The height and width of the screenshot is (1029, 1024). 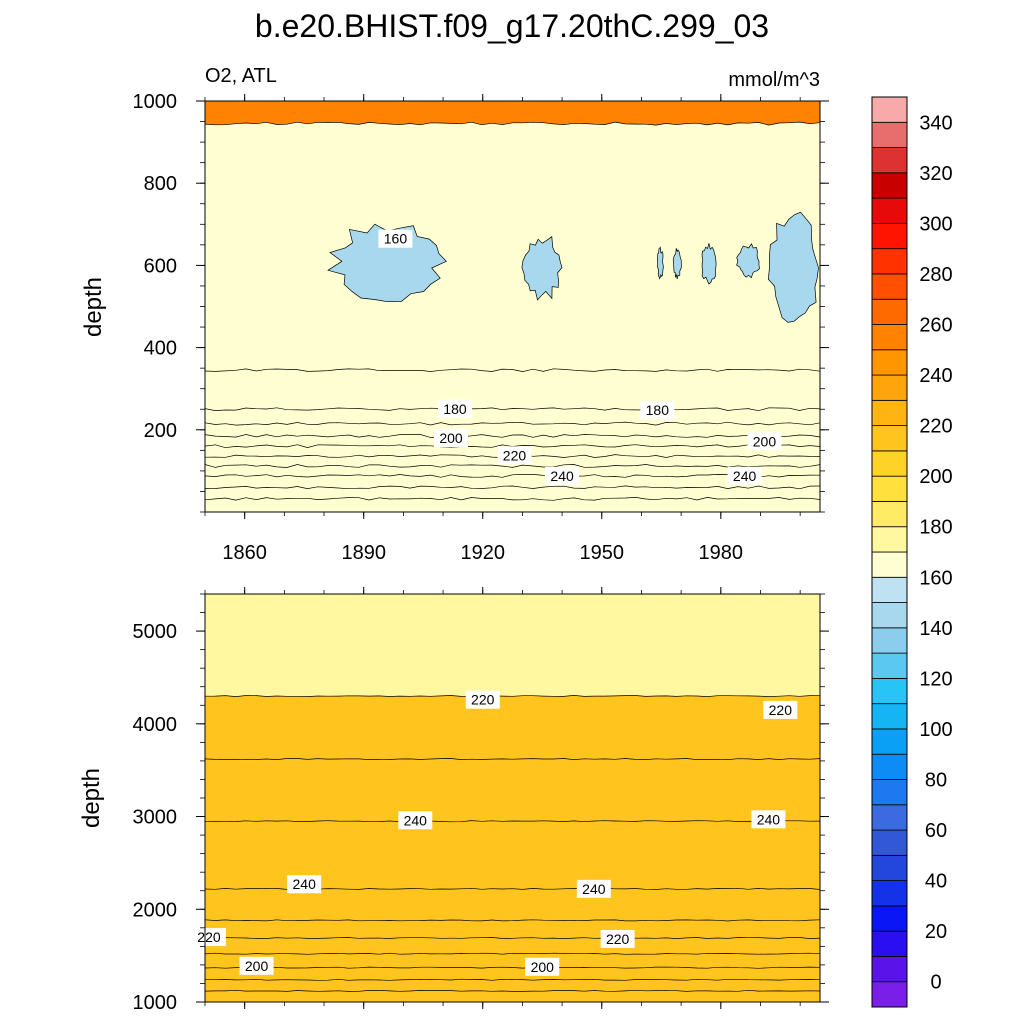 I want to click on colorbar-tick-label: 60, so click(x=936, y=831).